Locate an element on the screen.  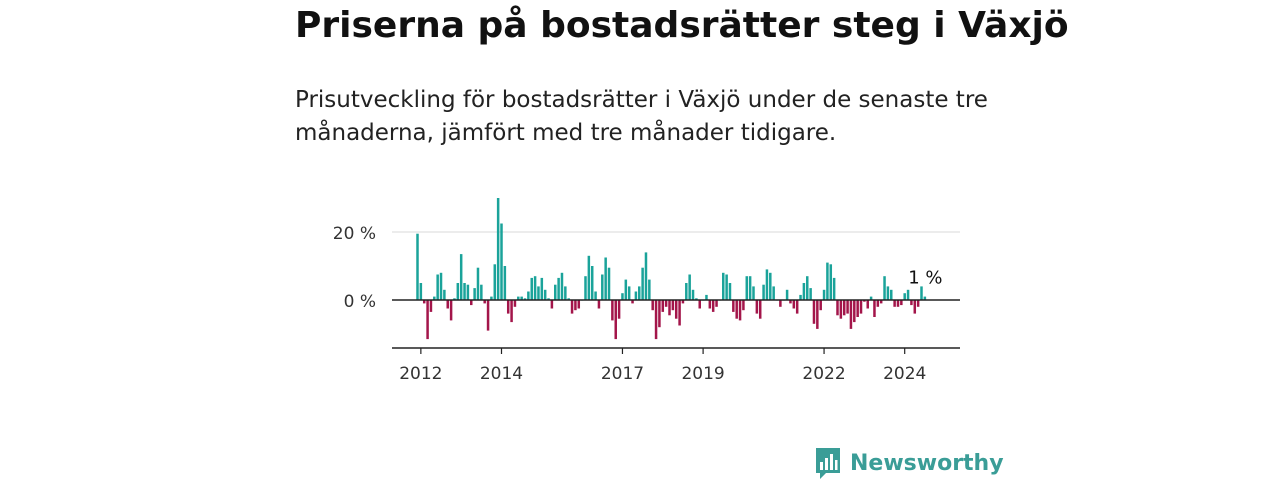
newsworthy-logo: Newsworthy is located at coordinates (909, 463).